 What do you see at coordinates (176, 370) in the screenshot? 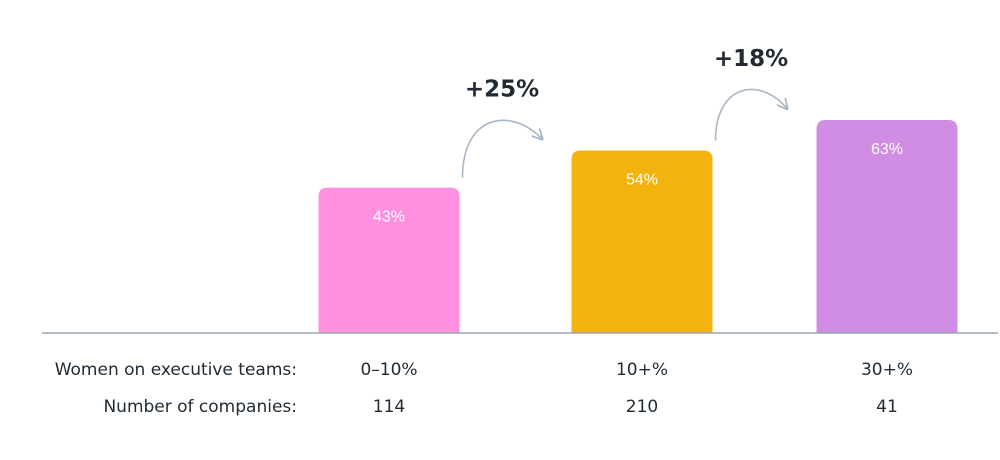
I see `row-label-women-executive-teams: Women on executive teams:` at bounding box center [176, 370].